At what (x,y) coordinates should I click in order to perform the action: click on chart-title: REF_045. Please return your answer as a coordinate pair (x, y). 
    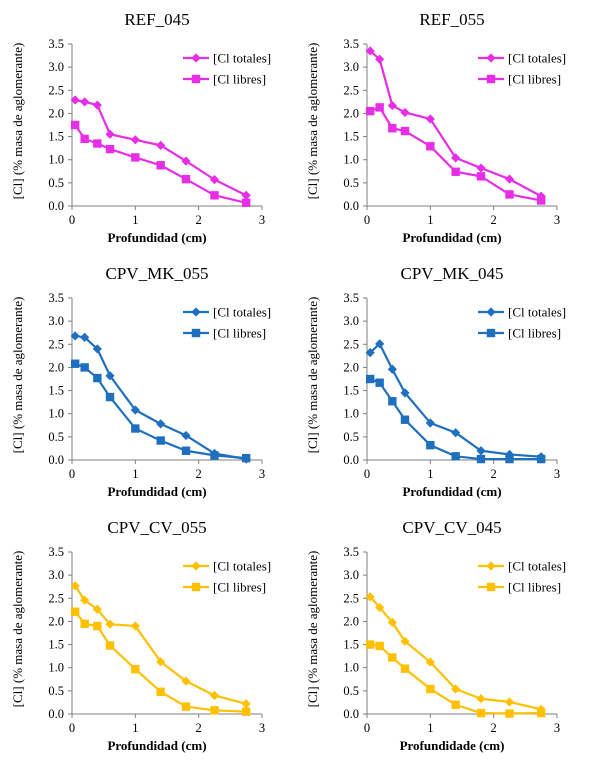
    Looking at the image, I should click on (156, 19).